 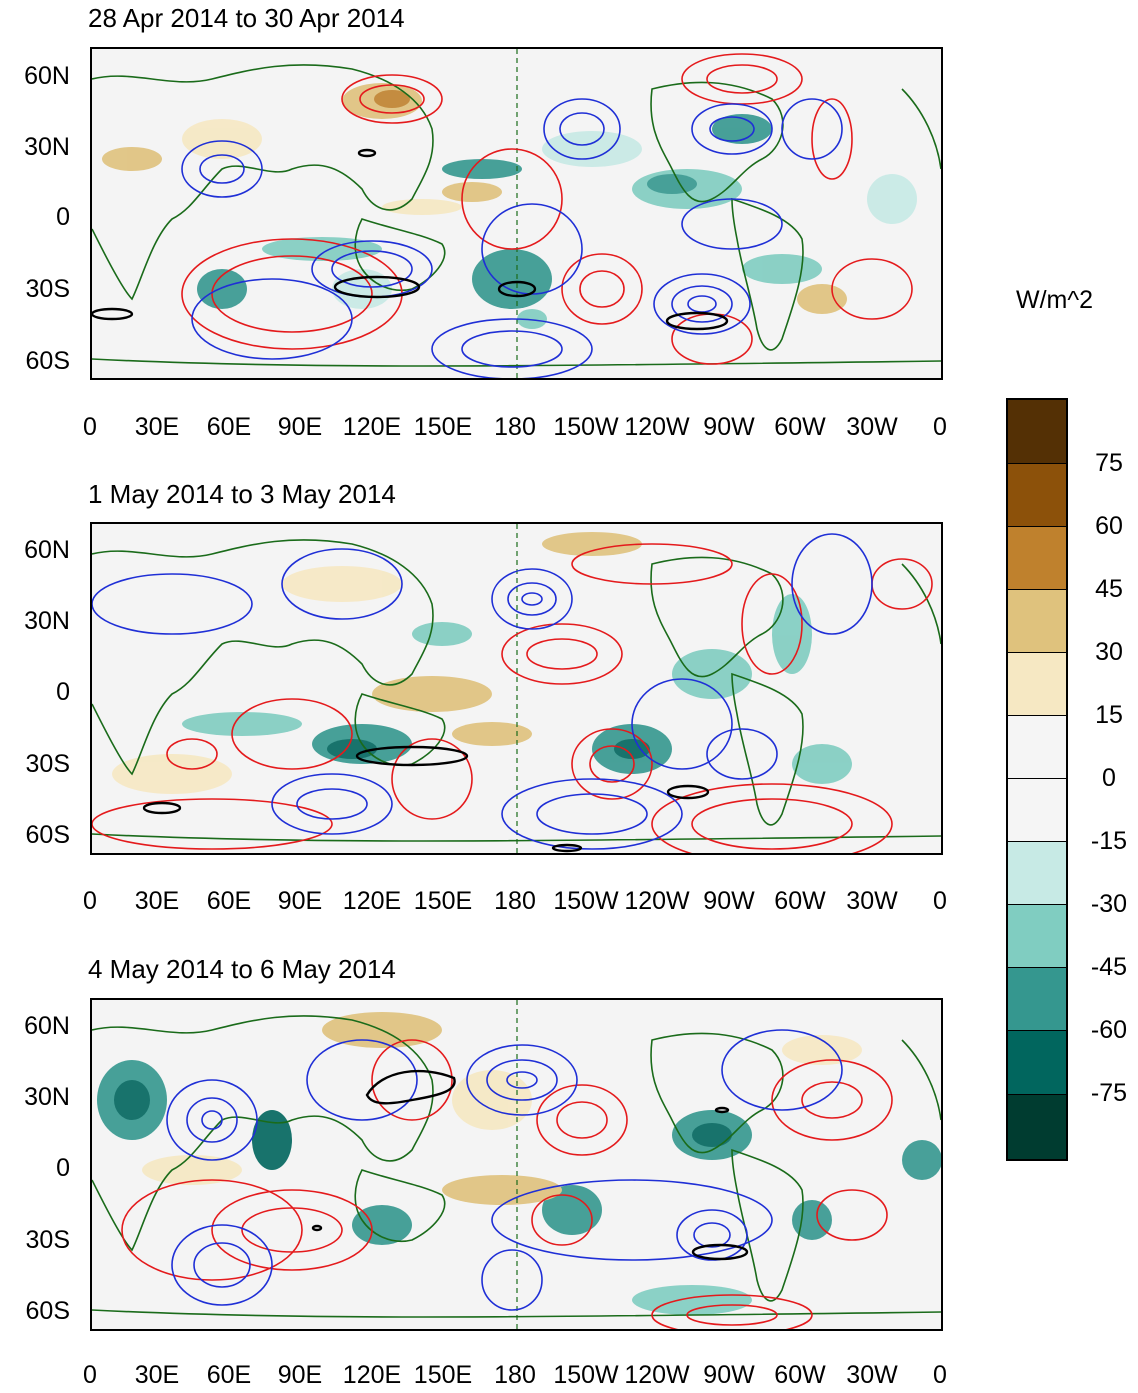 What do you see at coordinates (1109, 778) in the screenshot?
I see `colorbar-label: 0` at bounding box center [1109, 778].